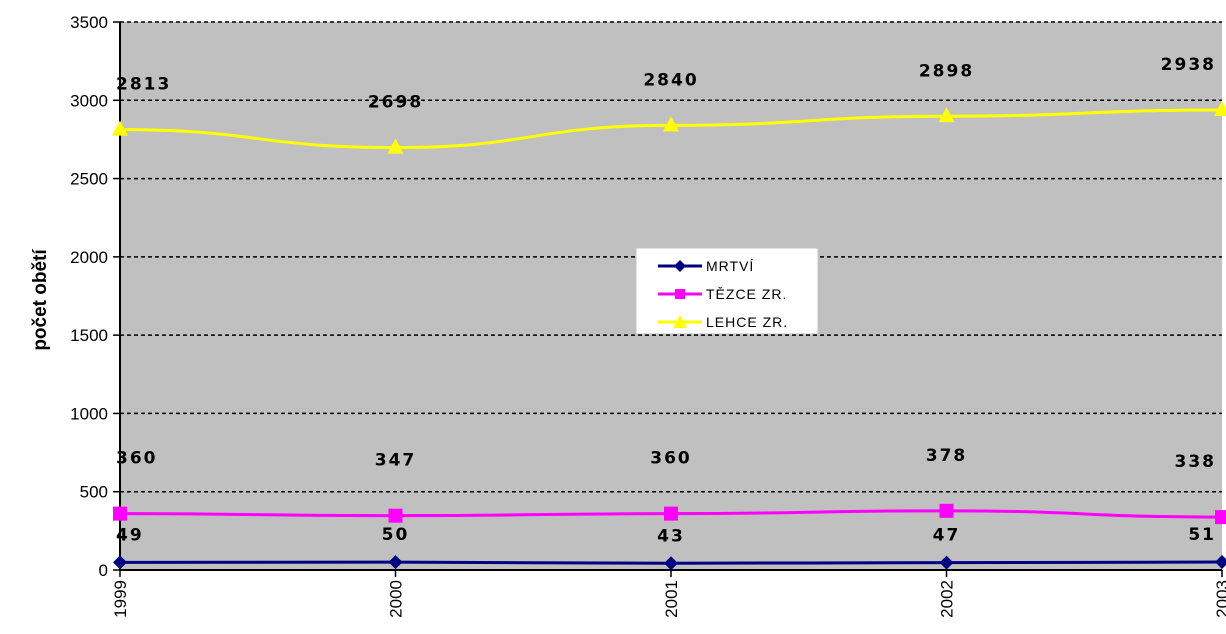  Describe the element at coordinates (946, 71) in the screenshot. I see `data-label: 2898` at that location.